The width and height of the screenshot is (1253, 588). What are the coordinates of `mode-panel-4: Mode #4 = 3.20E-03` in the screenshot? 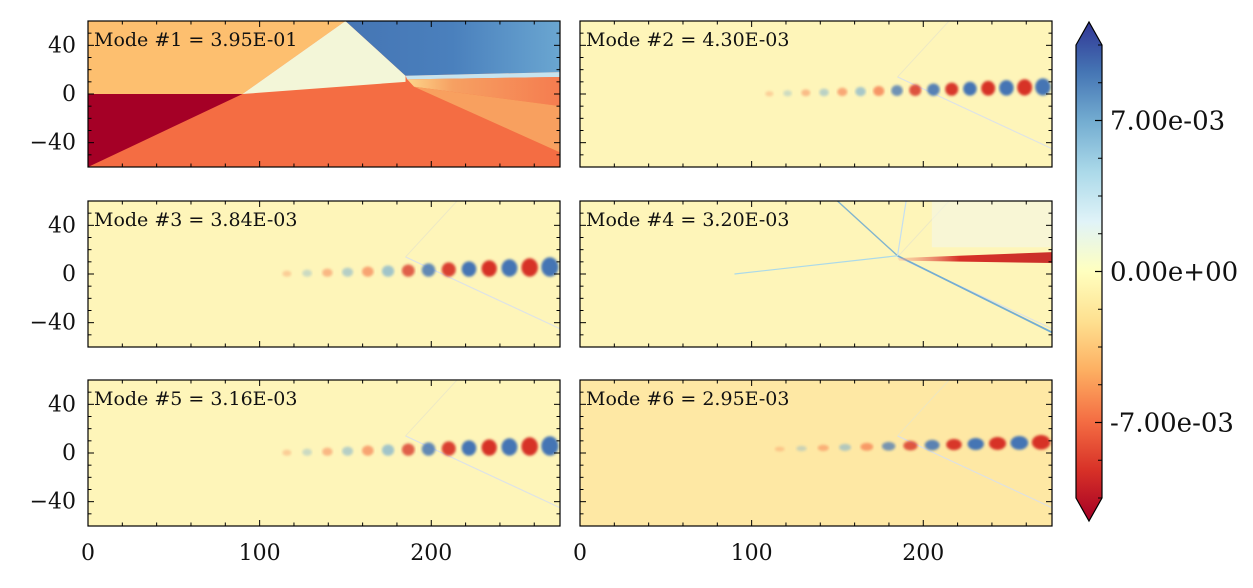 It's located at (816, 274).